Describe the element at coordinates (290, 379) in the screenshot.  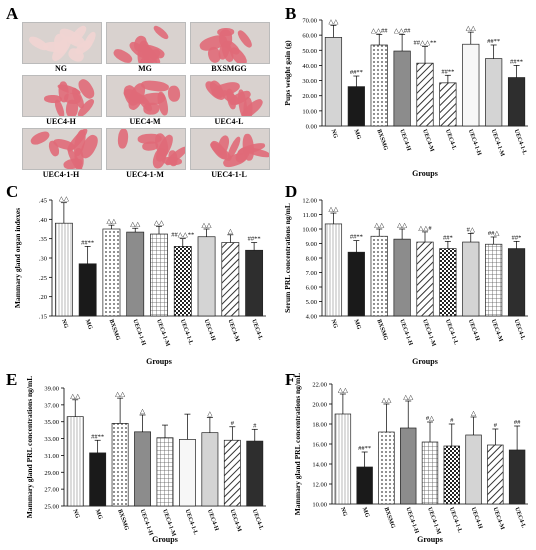
I see `panel-letter-f: F` at that location.